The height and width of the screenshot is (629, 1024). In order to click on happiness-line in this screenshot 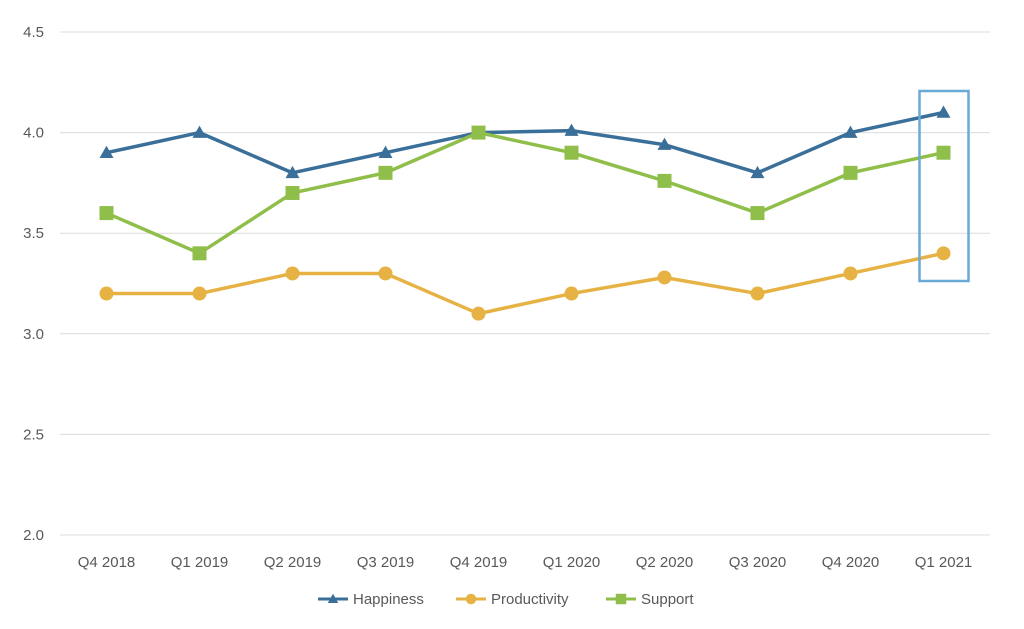, I will do `click(525, 142)`.